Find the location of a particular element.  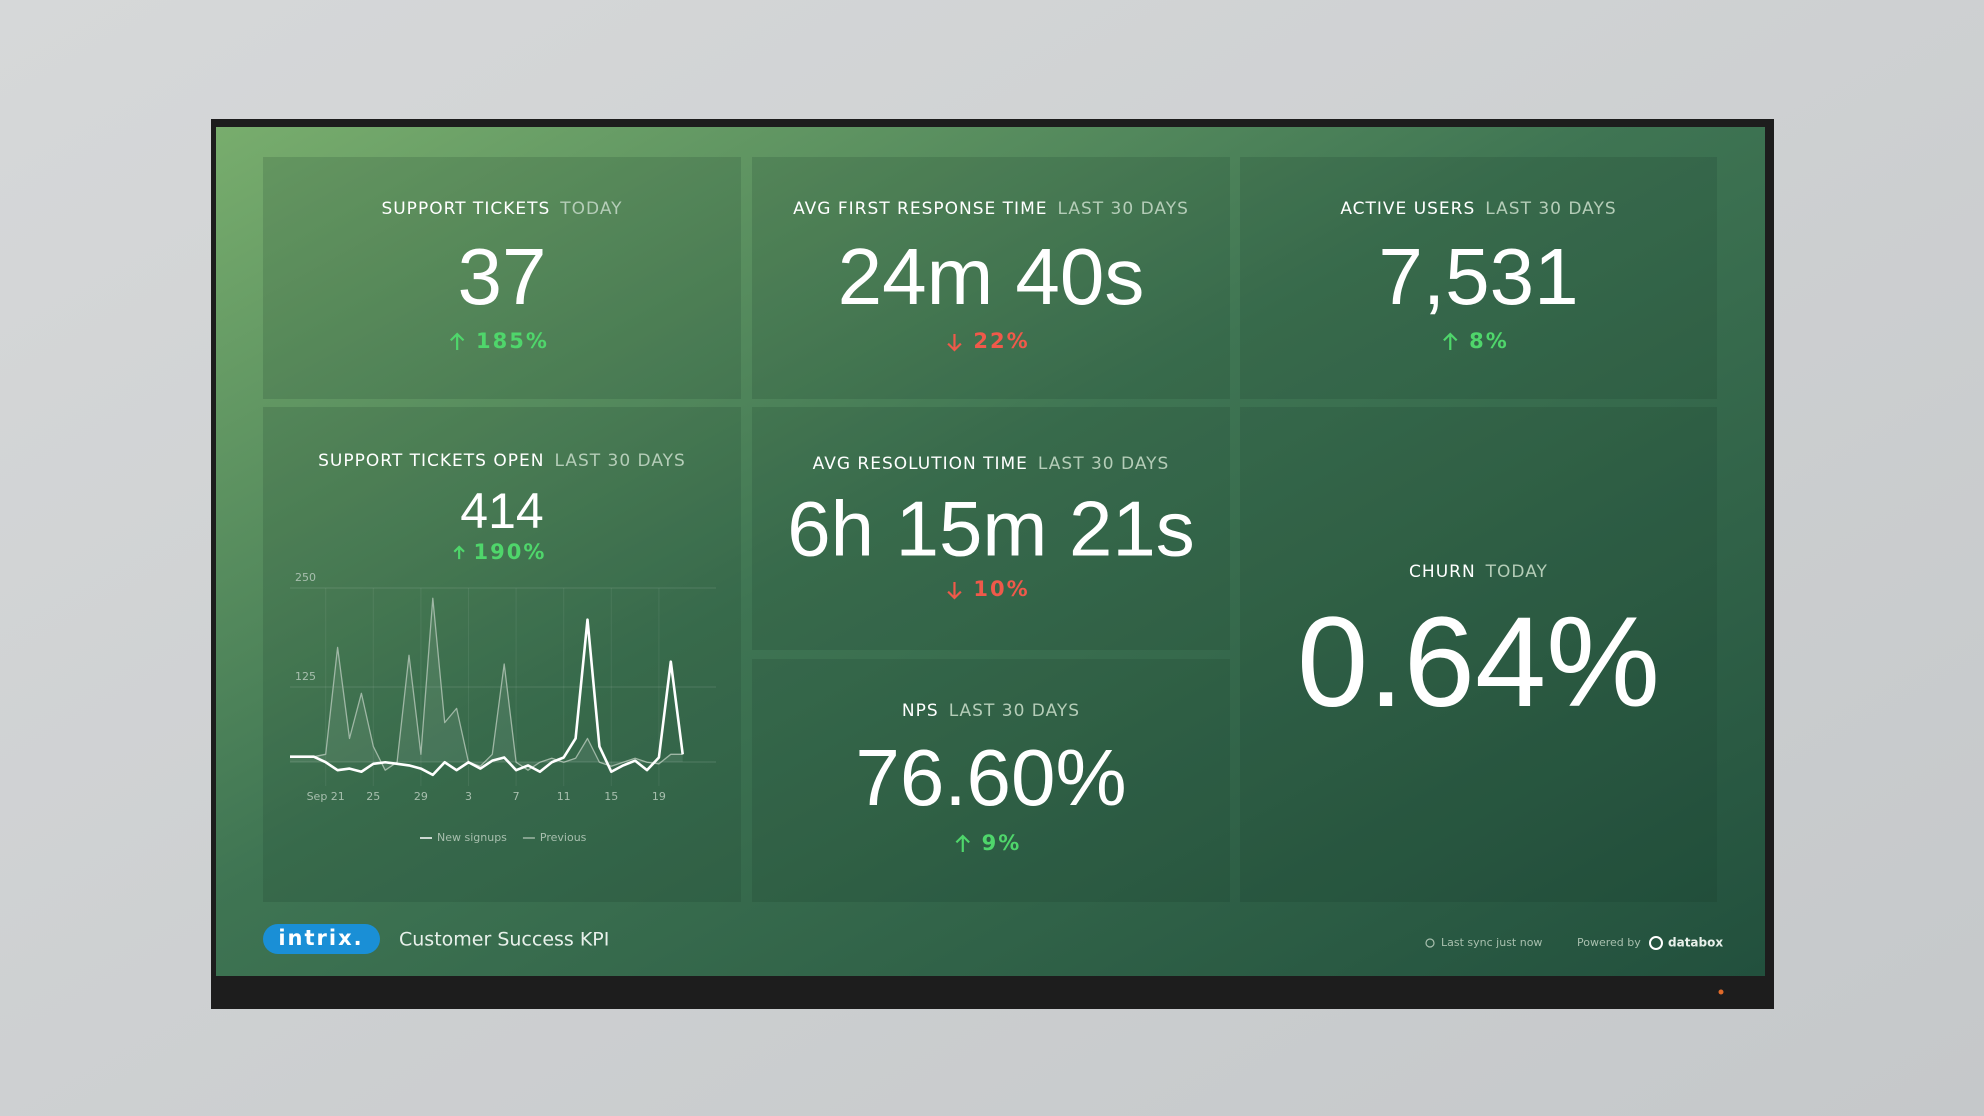

dashboard-title: Customer Success KPI is located at coordinates (504, 940).